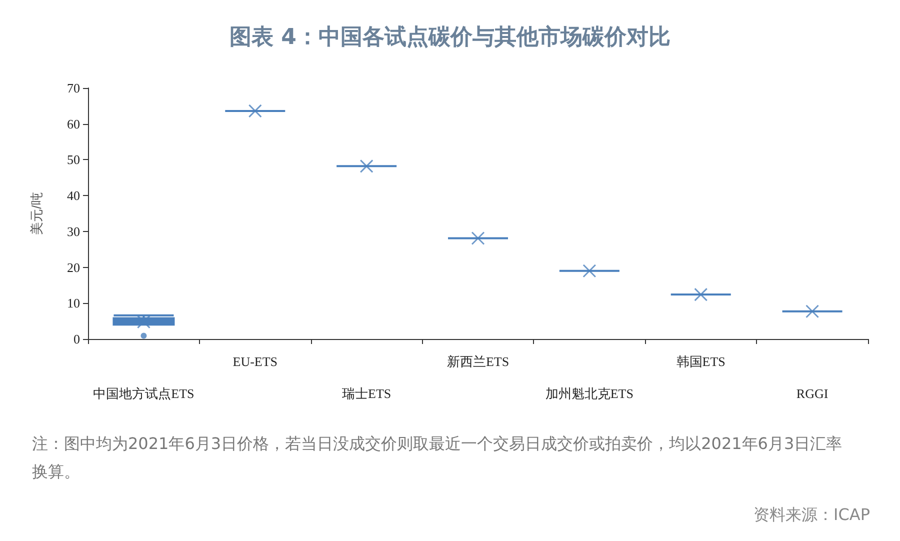 This screenshot has height=541, width=900. Describe the element at coordinates (438, 458) in the screenshot. I see `text: 注：图中均为2021年6月3日价格，若当日没成交价则取最近一个交易日成交价或拍卖价，均以2021年6月3日汇率换算。` at that location.